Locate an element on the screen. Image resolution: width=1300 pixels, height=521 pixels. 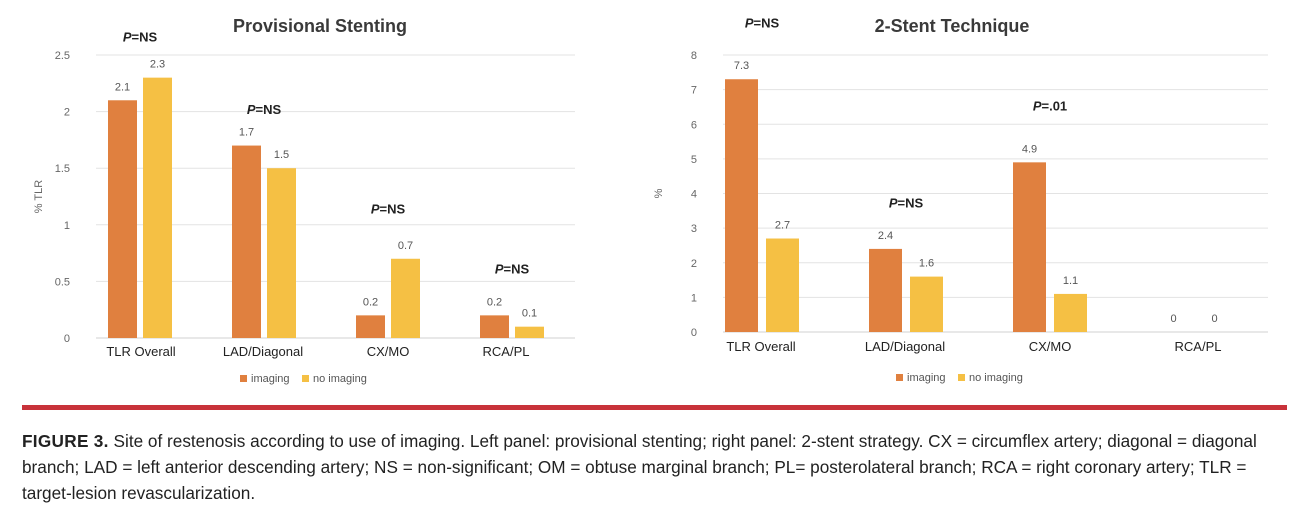
chart-right-p-value-annotation: P=.01 is located at coordinates (1050, 105).